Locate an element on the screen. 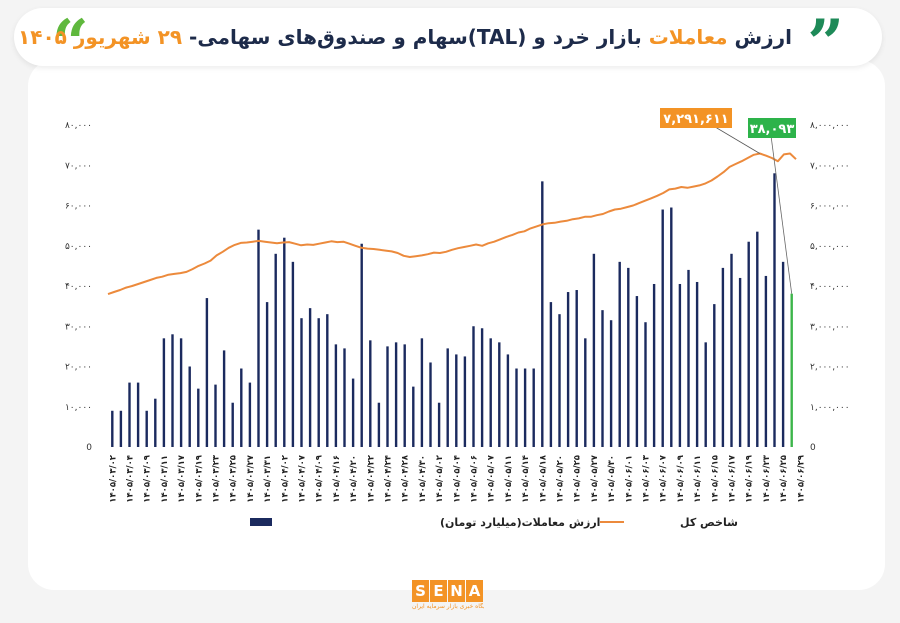  x-tick-label: ۱۴۰۵/۰۶/۲۵ is located at coordinates (784, 479).